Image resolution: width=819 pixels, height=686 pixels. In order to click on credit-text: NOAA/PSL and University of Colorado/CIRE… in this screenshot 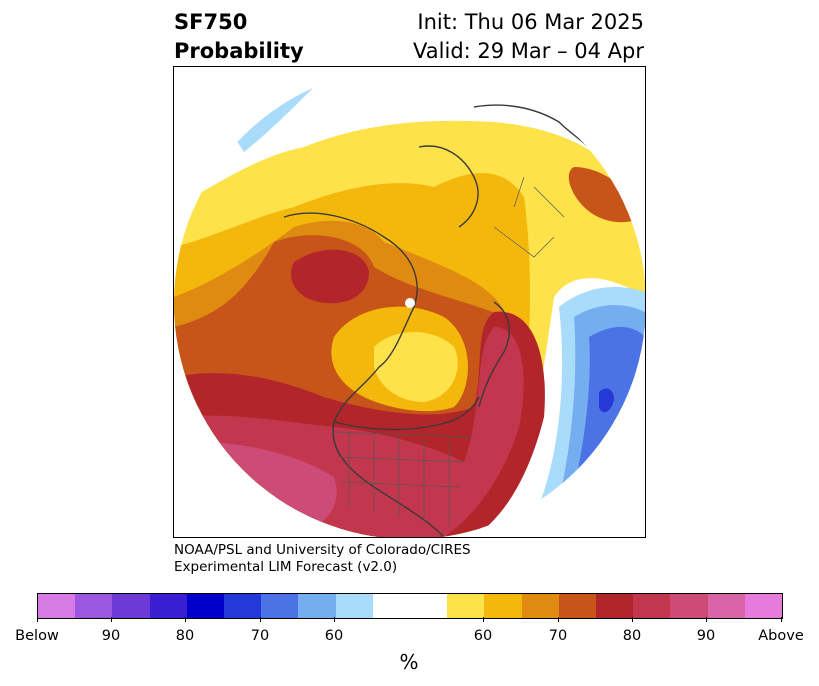, I will do `click(322, 559)`.